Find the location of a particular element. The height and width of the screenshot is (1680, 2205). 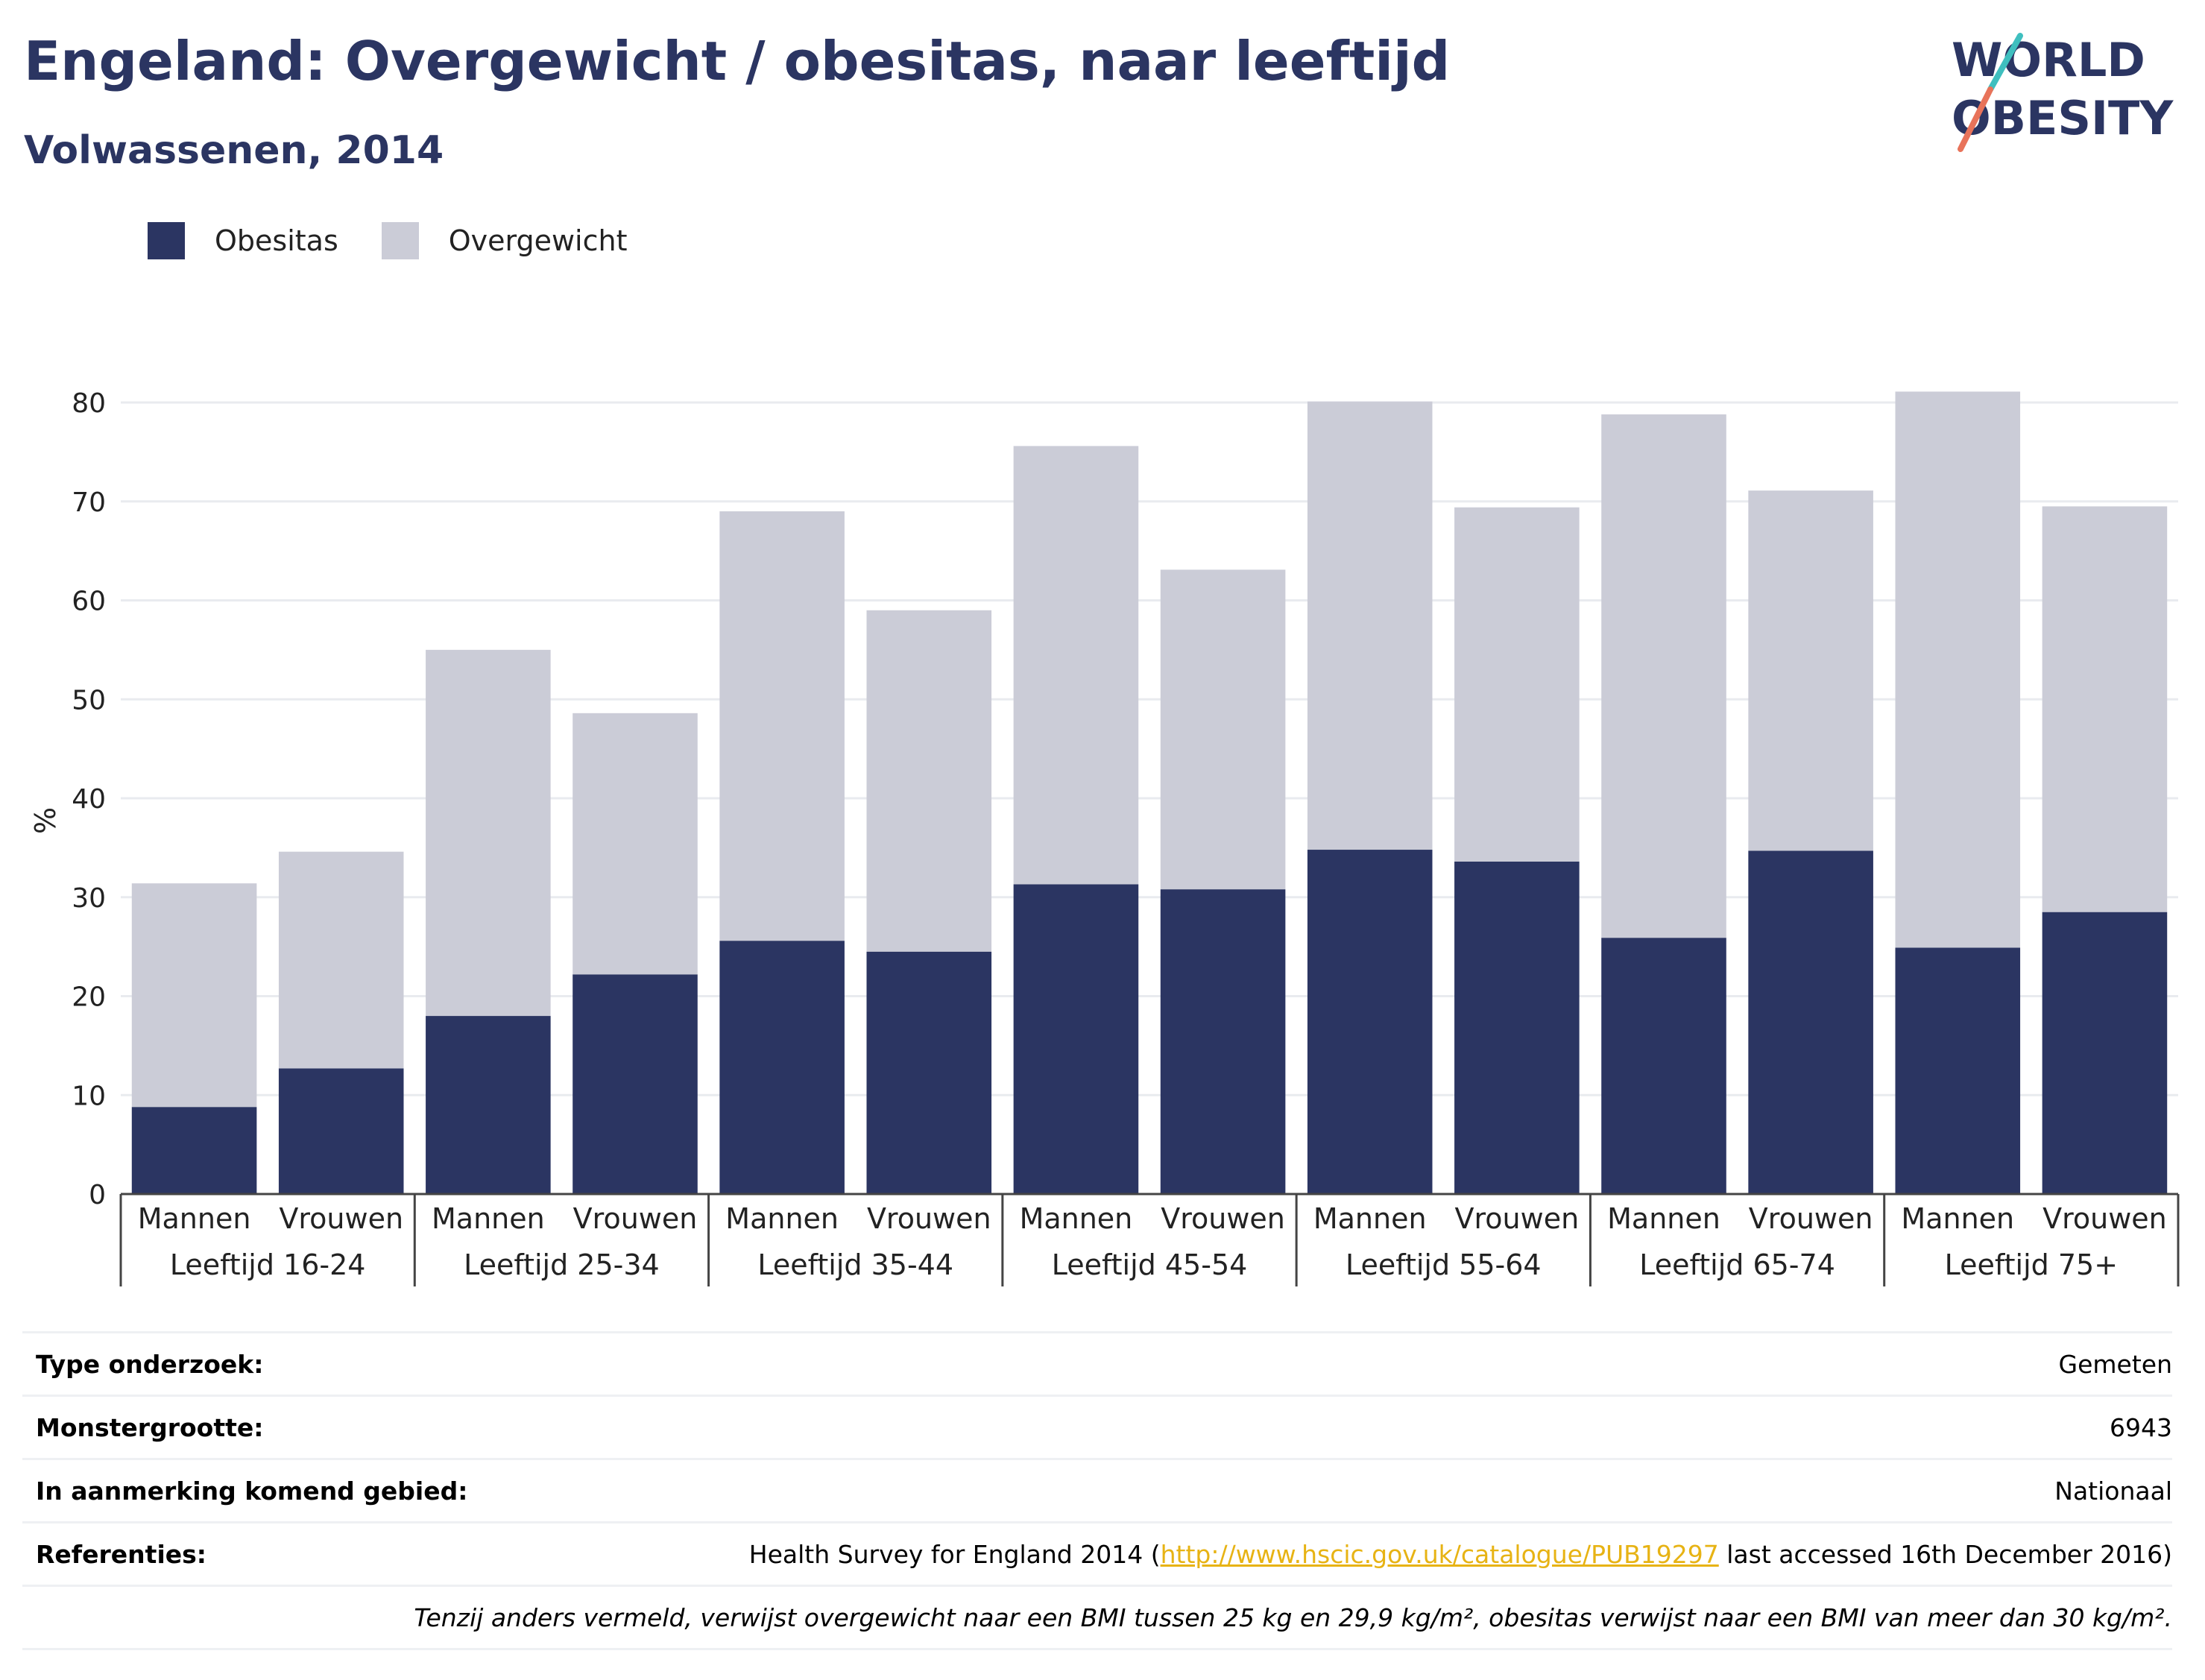

y-tick-label: 0 is located at coordinates (97, 1195).